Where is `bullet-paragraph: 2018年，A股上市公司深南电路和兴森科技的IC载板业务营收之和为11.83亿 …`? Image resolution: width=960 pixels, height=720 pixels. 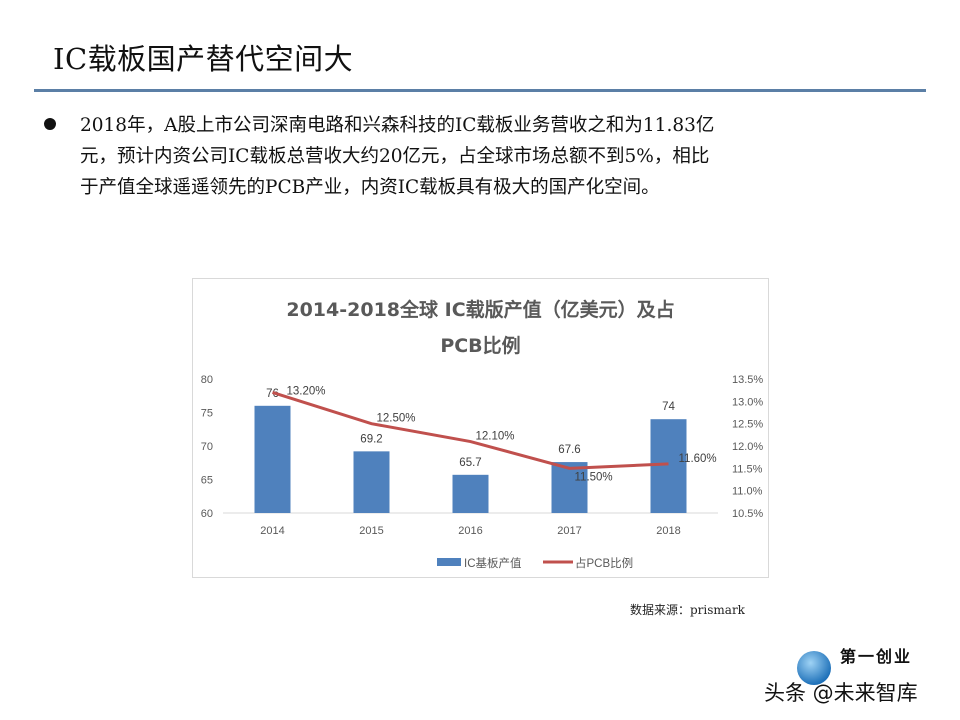 bullet-paragraph: 2018年，A股上市公司深南电路和兴森科技的IC载板业务营收之和为11.83亿 … is located at coordinates (397, 156).